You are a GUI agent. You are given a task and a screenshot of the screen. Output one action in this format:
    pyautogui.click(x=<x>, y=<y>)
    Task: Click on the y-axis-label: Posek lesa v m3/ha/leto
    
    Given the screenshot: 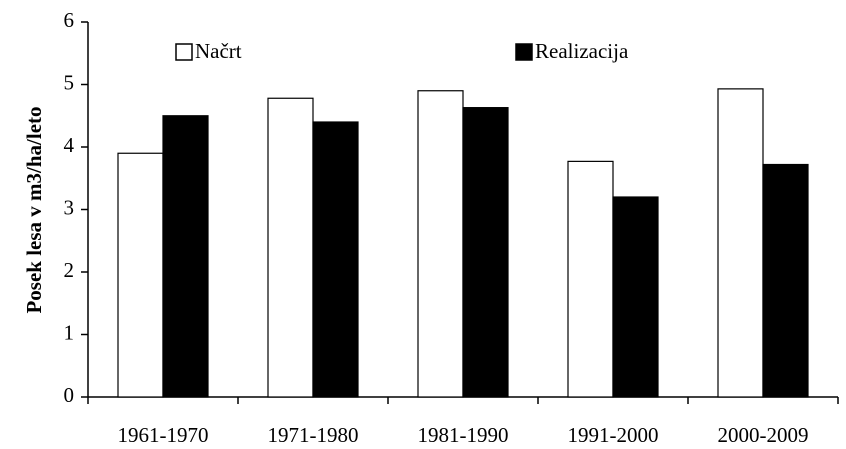 What is the action you would take?
    pyautogui.click(x=34, y=209)
    